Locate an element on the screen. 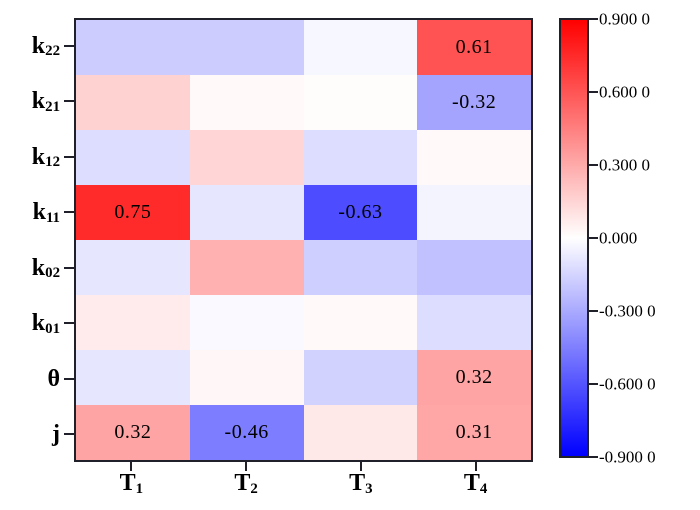 The image size is (700, 510). x-axis-label-T4: T4 is located at coordinates (475, 483).